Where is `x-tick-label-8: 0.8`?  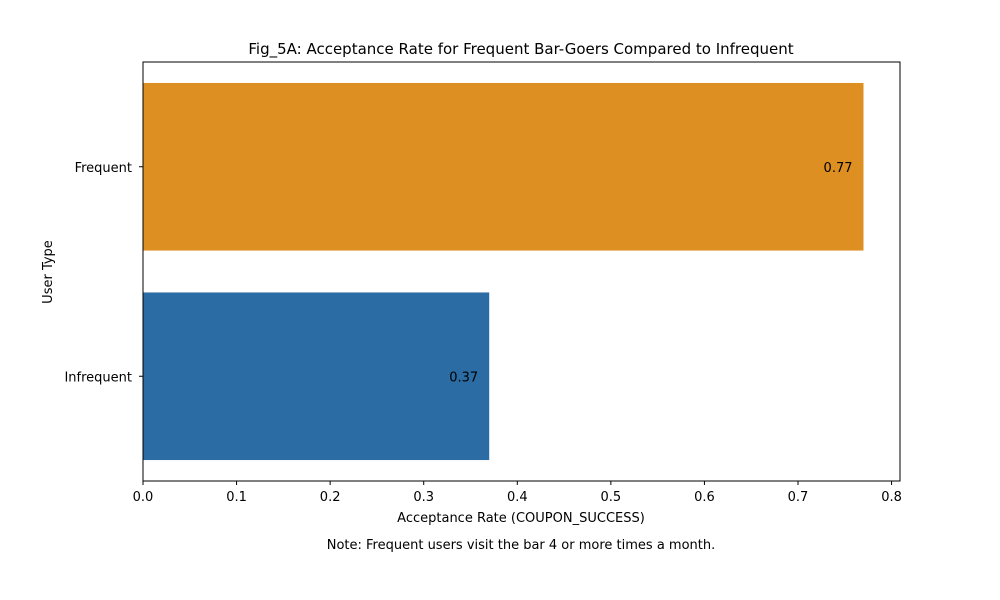
x-tick-label-8: 0.8 is located at coordinates (891, 497).